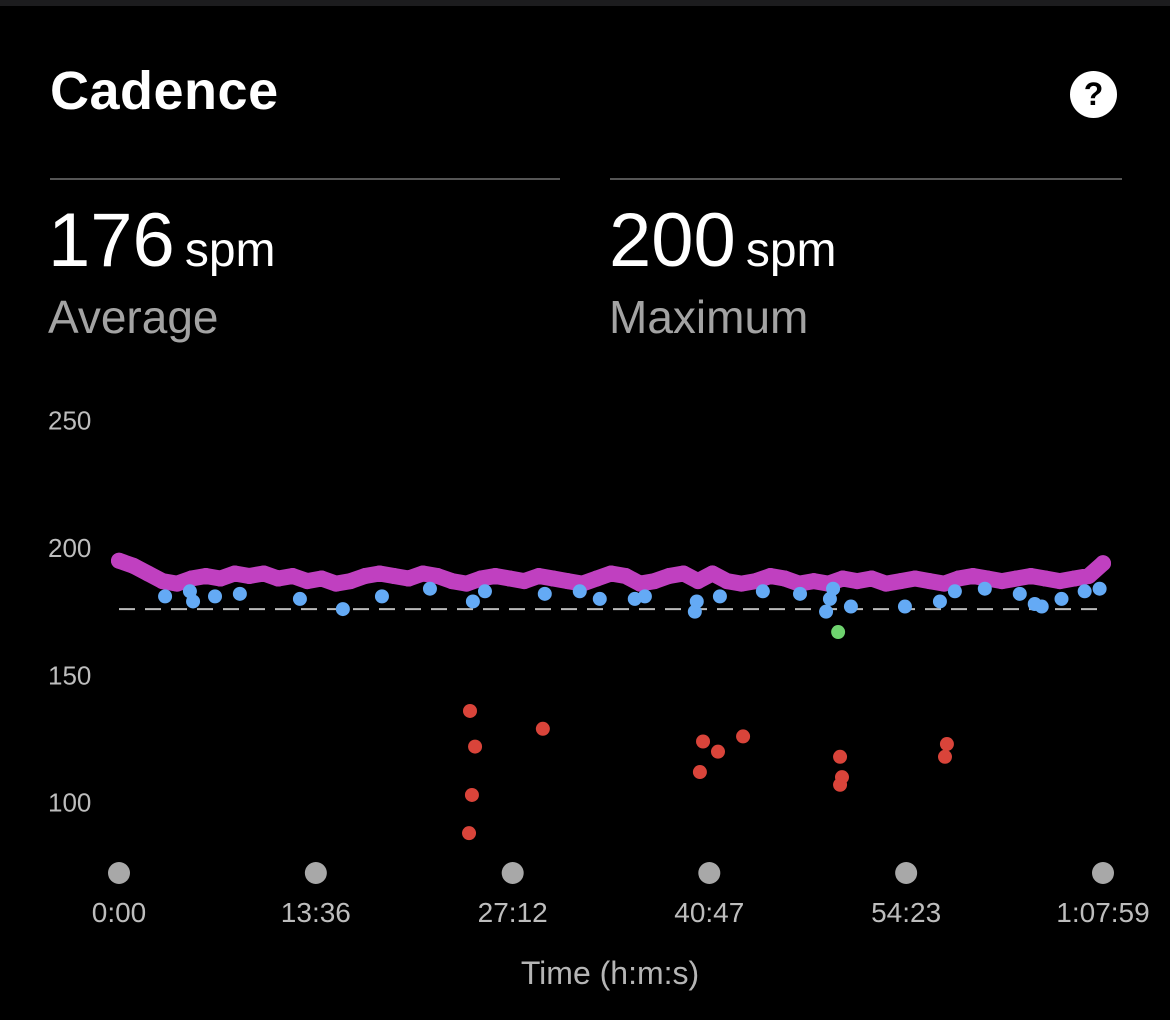 The height and width of the screenshot is (1020, 1170). What do you see at coordinates (610, 973) in the screenshot?
I see `x-axis-label: Time (h:m:s)` at bounding box center [610, 973].